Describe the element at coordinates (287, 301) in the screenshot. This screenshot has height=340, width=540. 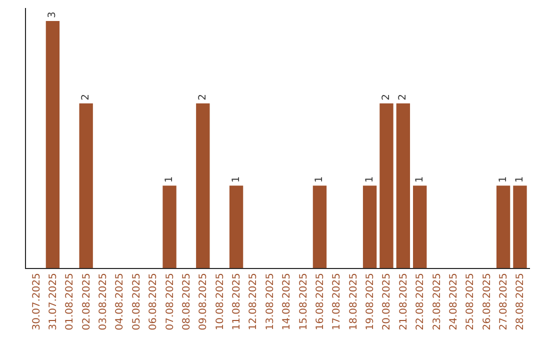
I see `x-tick-label: 14.08.2025` at that location.